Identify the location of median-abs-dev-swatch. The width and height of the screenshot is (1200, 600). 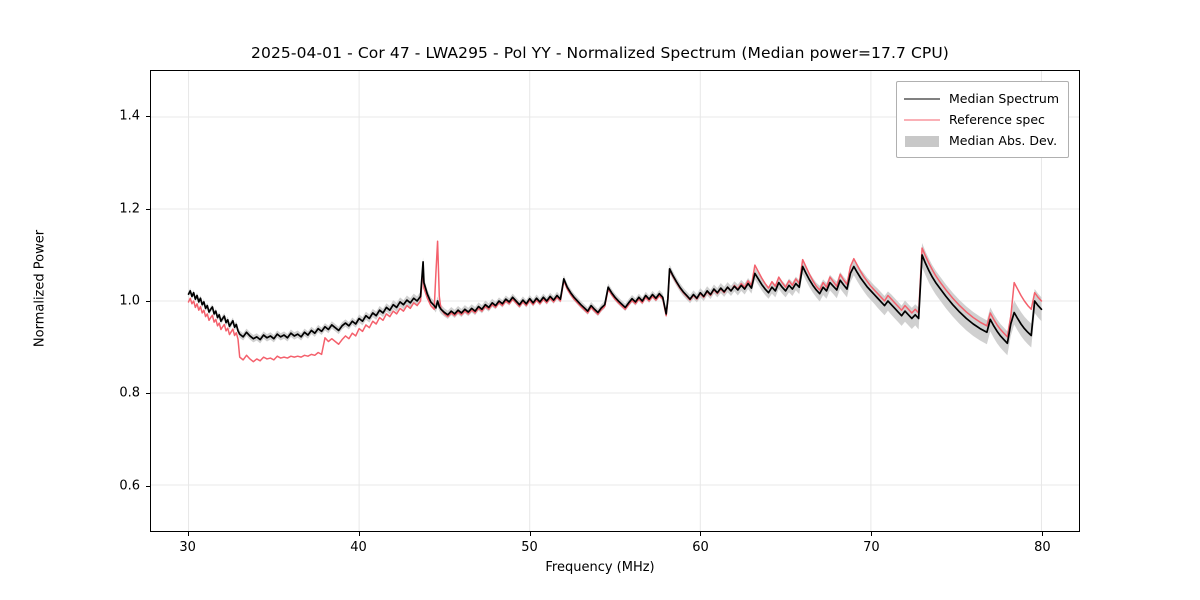
(921, 141).